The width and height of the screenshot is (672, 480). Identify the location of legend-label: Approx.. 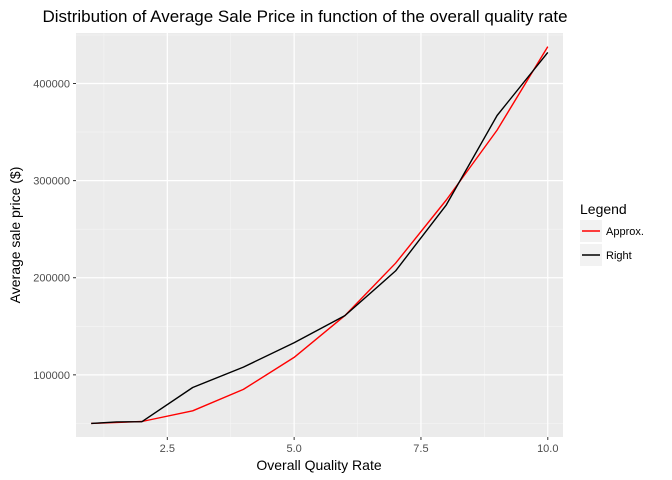
(625, 232).